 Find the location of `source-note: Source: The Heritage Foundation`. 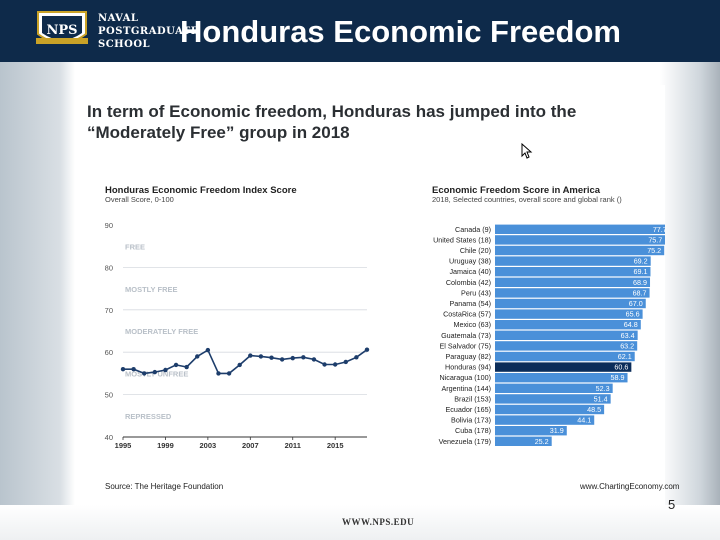

source-note: Source: The Heritage Foundation is located at coordinates (164, 486).